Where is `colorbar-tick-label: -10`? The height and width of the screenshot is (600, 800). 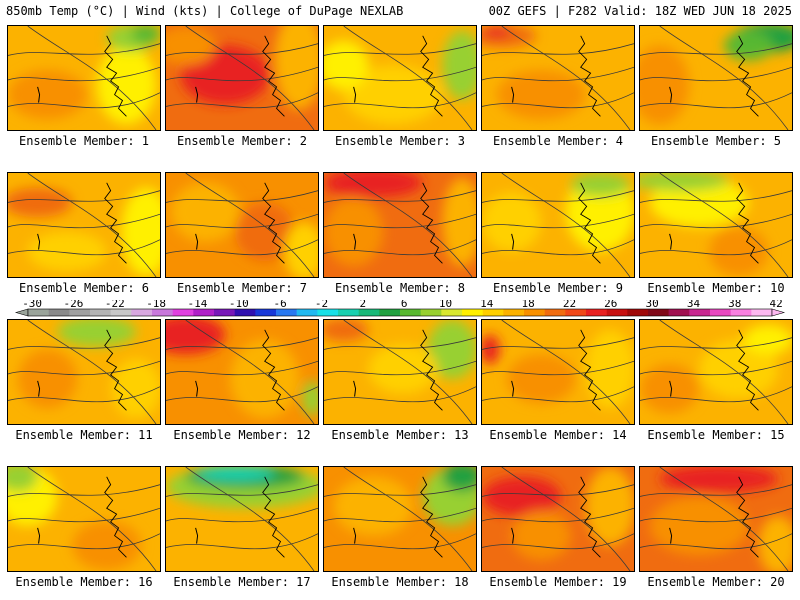 colorbar-tick-label: -10 is located at coordinates (239, 305).